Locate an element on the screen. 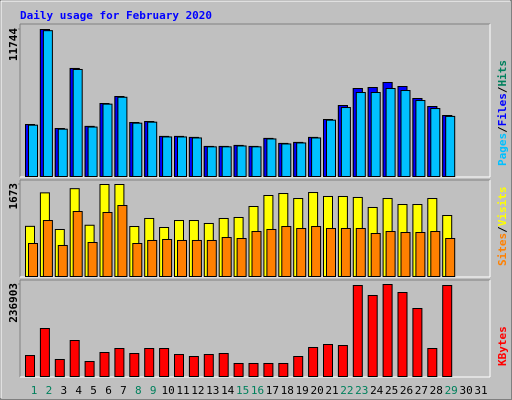 The image size is (512, 400). x-tick-label: 9 is located at coordinates (153, 390).